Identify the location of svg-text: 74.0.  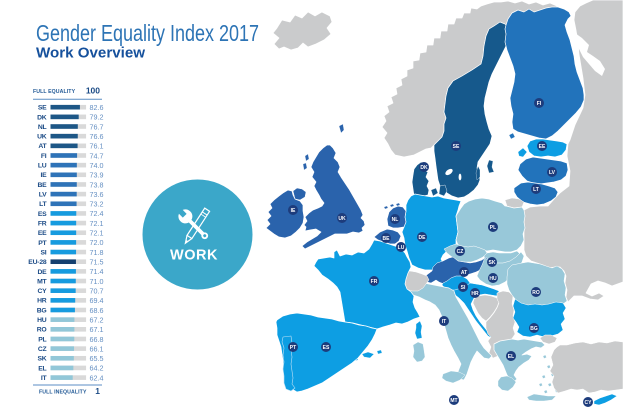
(97, 165).